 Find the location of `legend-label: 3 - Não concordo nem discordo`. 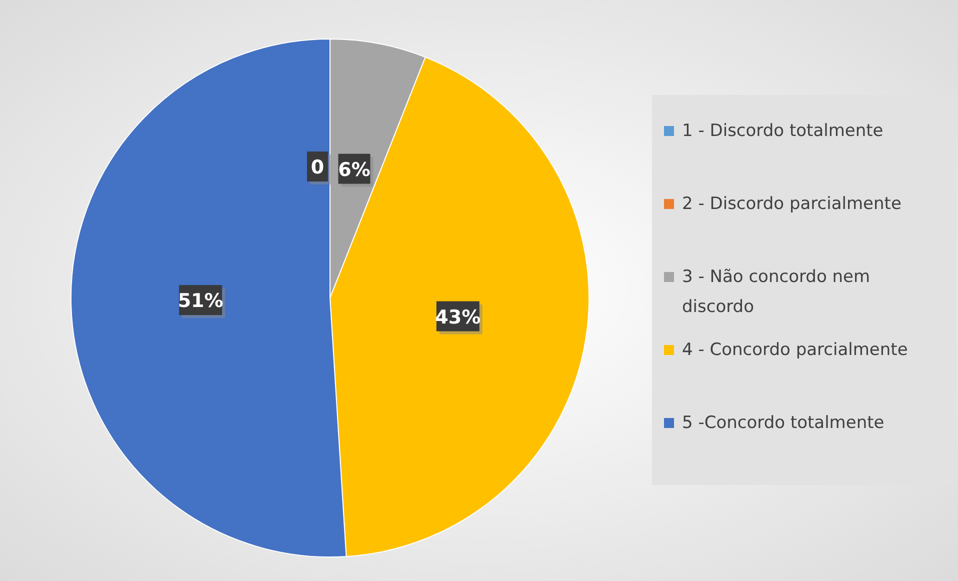

legend-label: 3 - Não concordo nem discordo is located at coordinates (776, 292).